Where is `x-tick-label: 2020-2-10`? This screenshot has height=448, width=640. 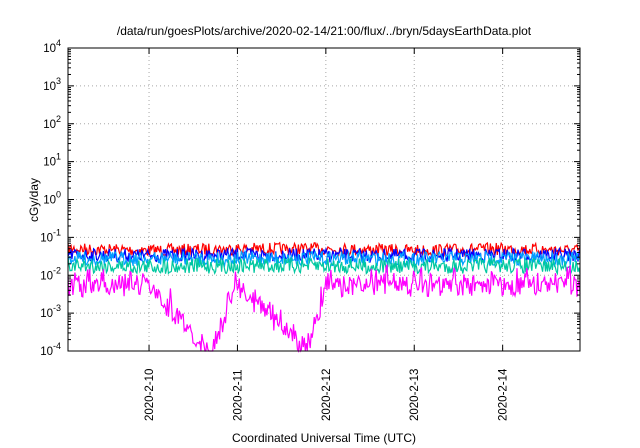 x-tick-label: 2020-2-10 is located at coordinates (150, 395).